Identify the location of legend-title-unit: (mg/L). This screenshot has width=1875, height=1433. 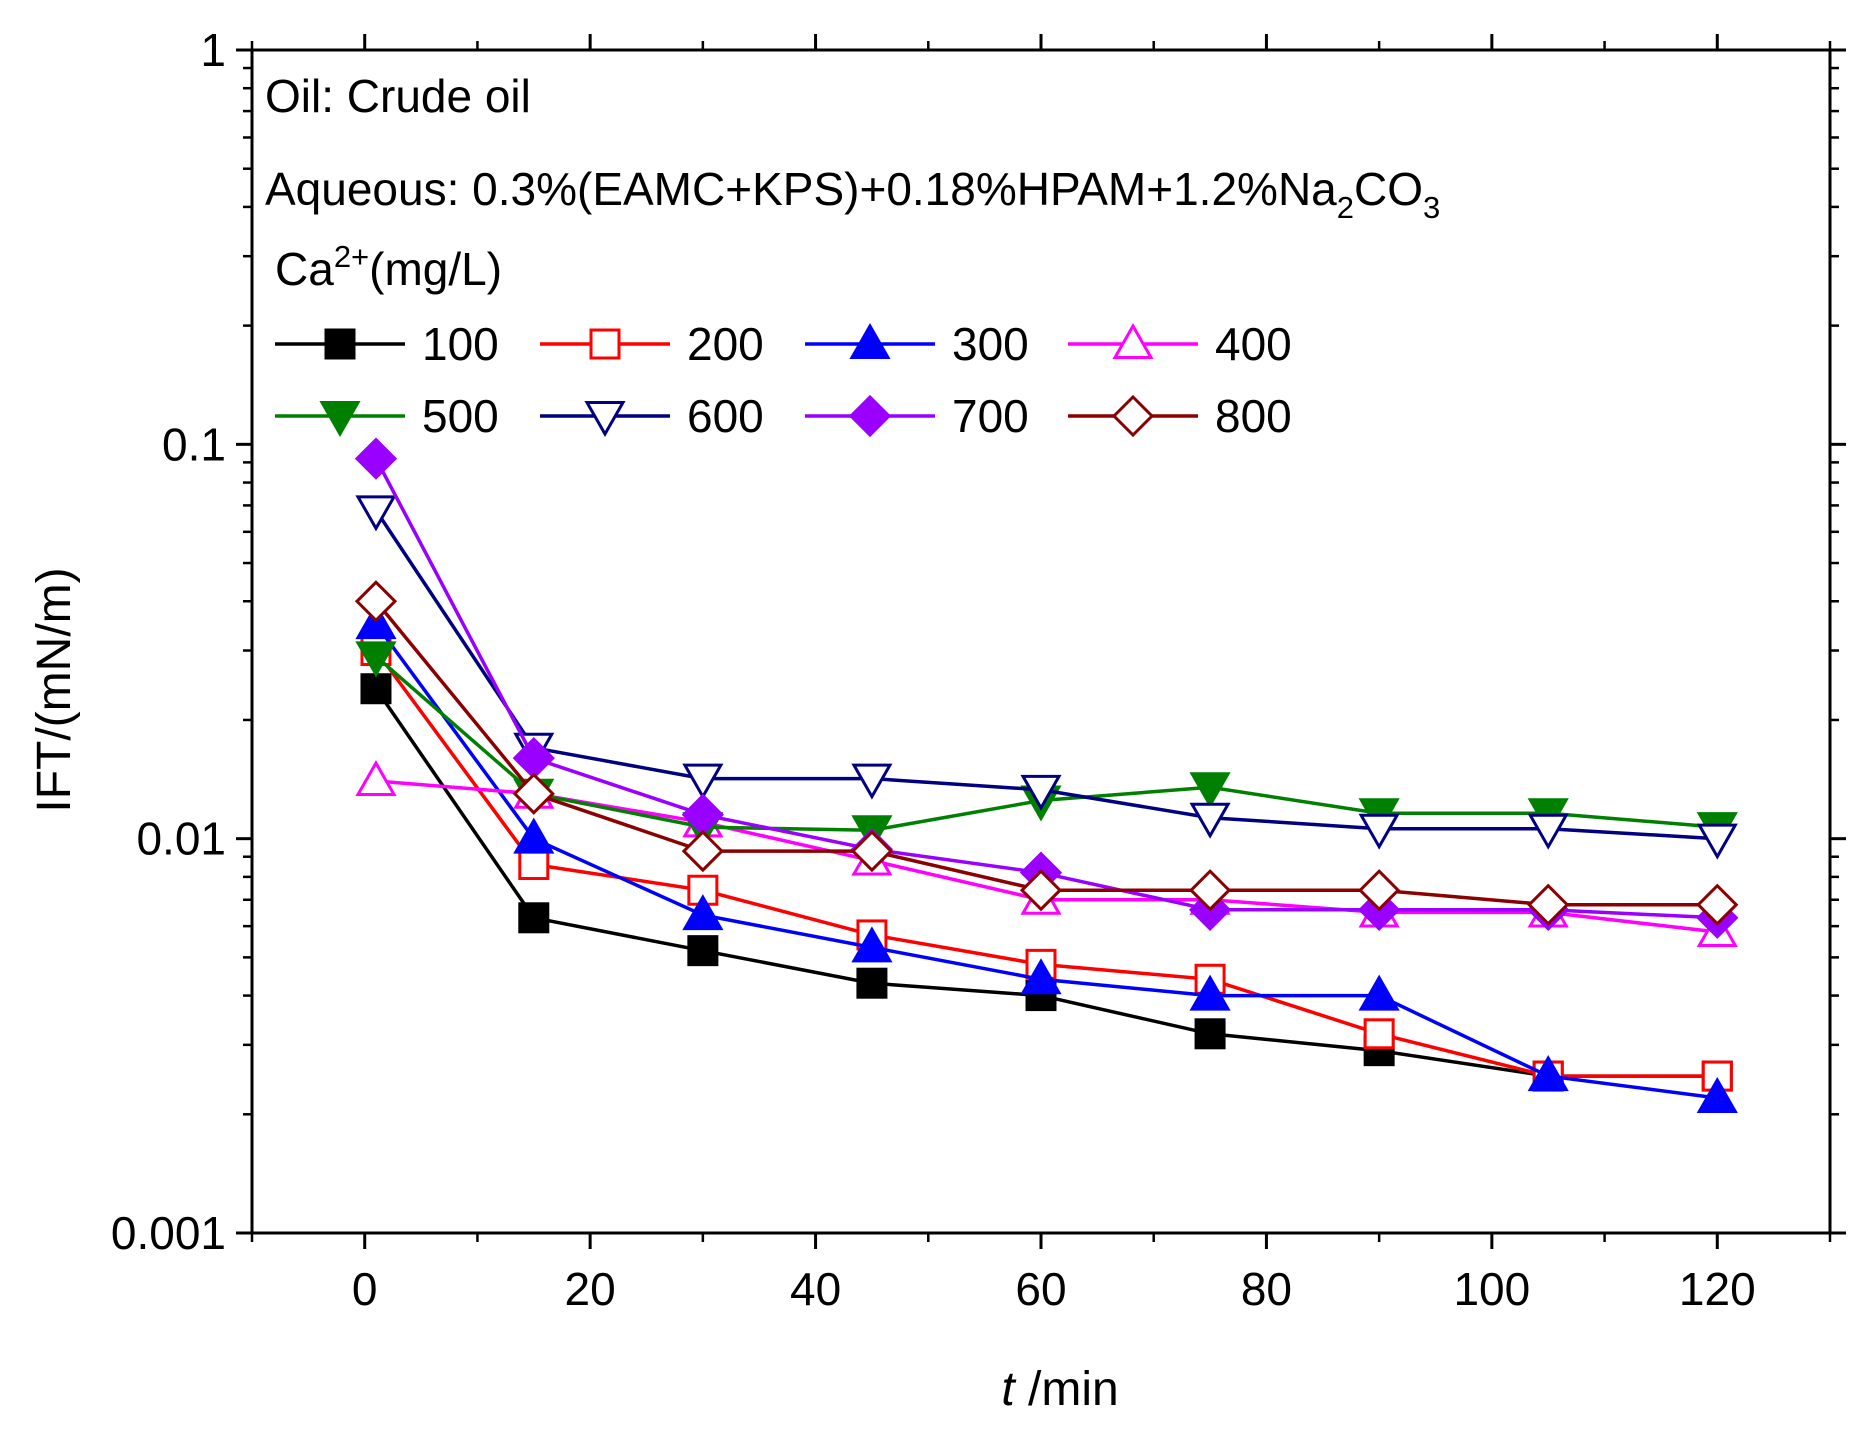
(435, 269).